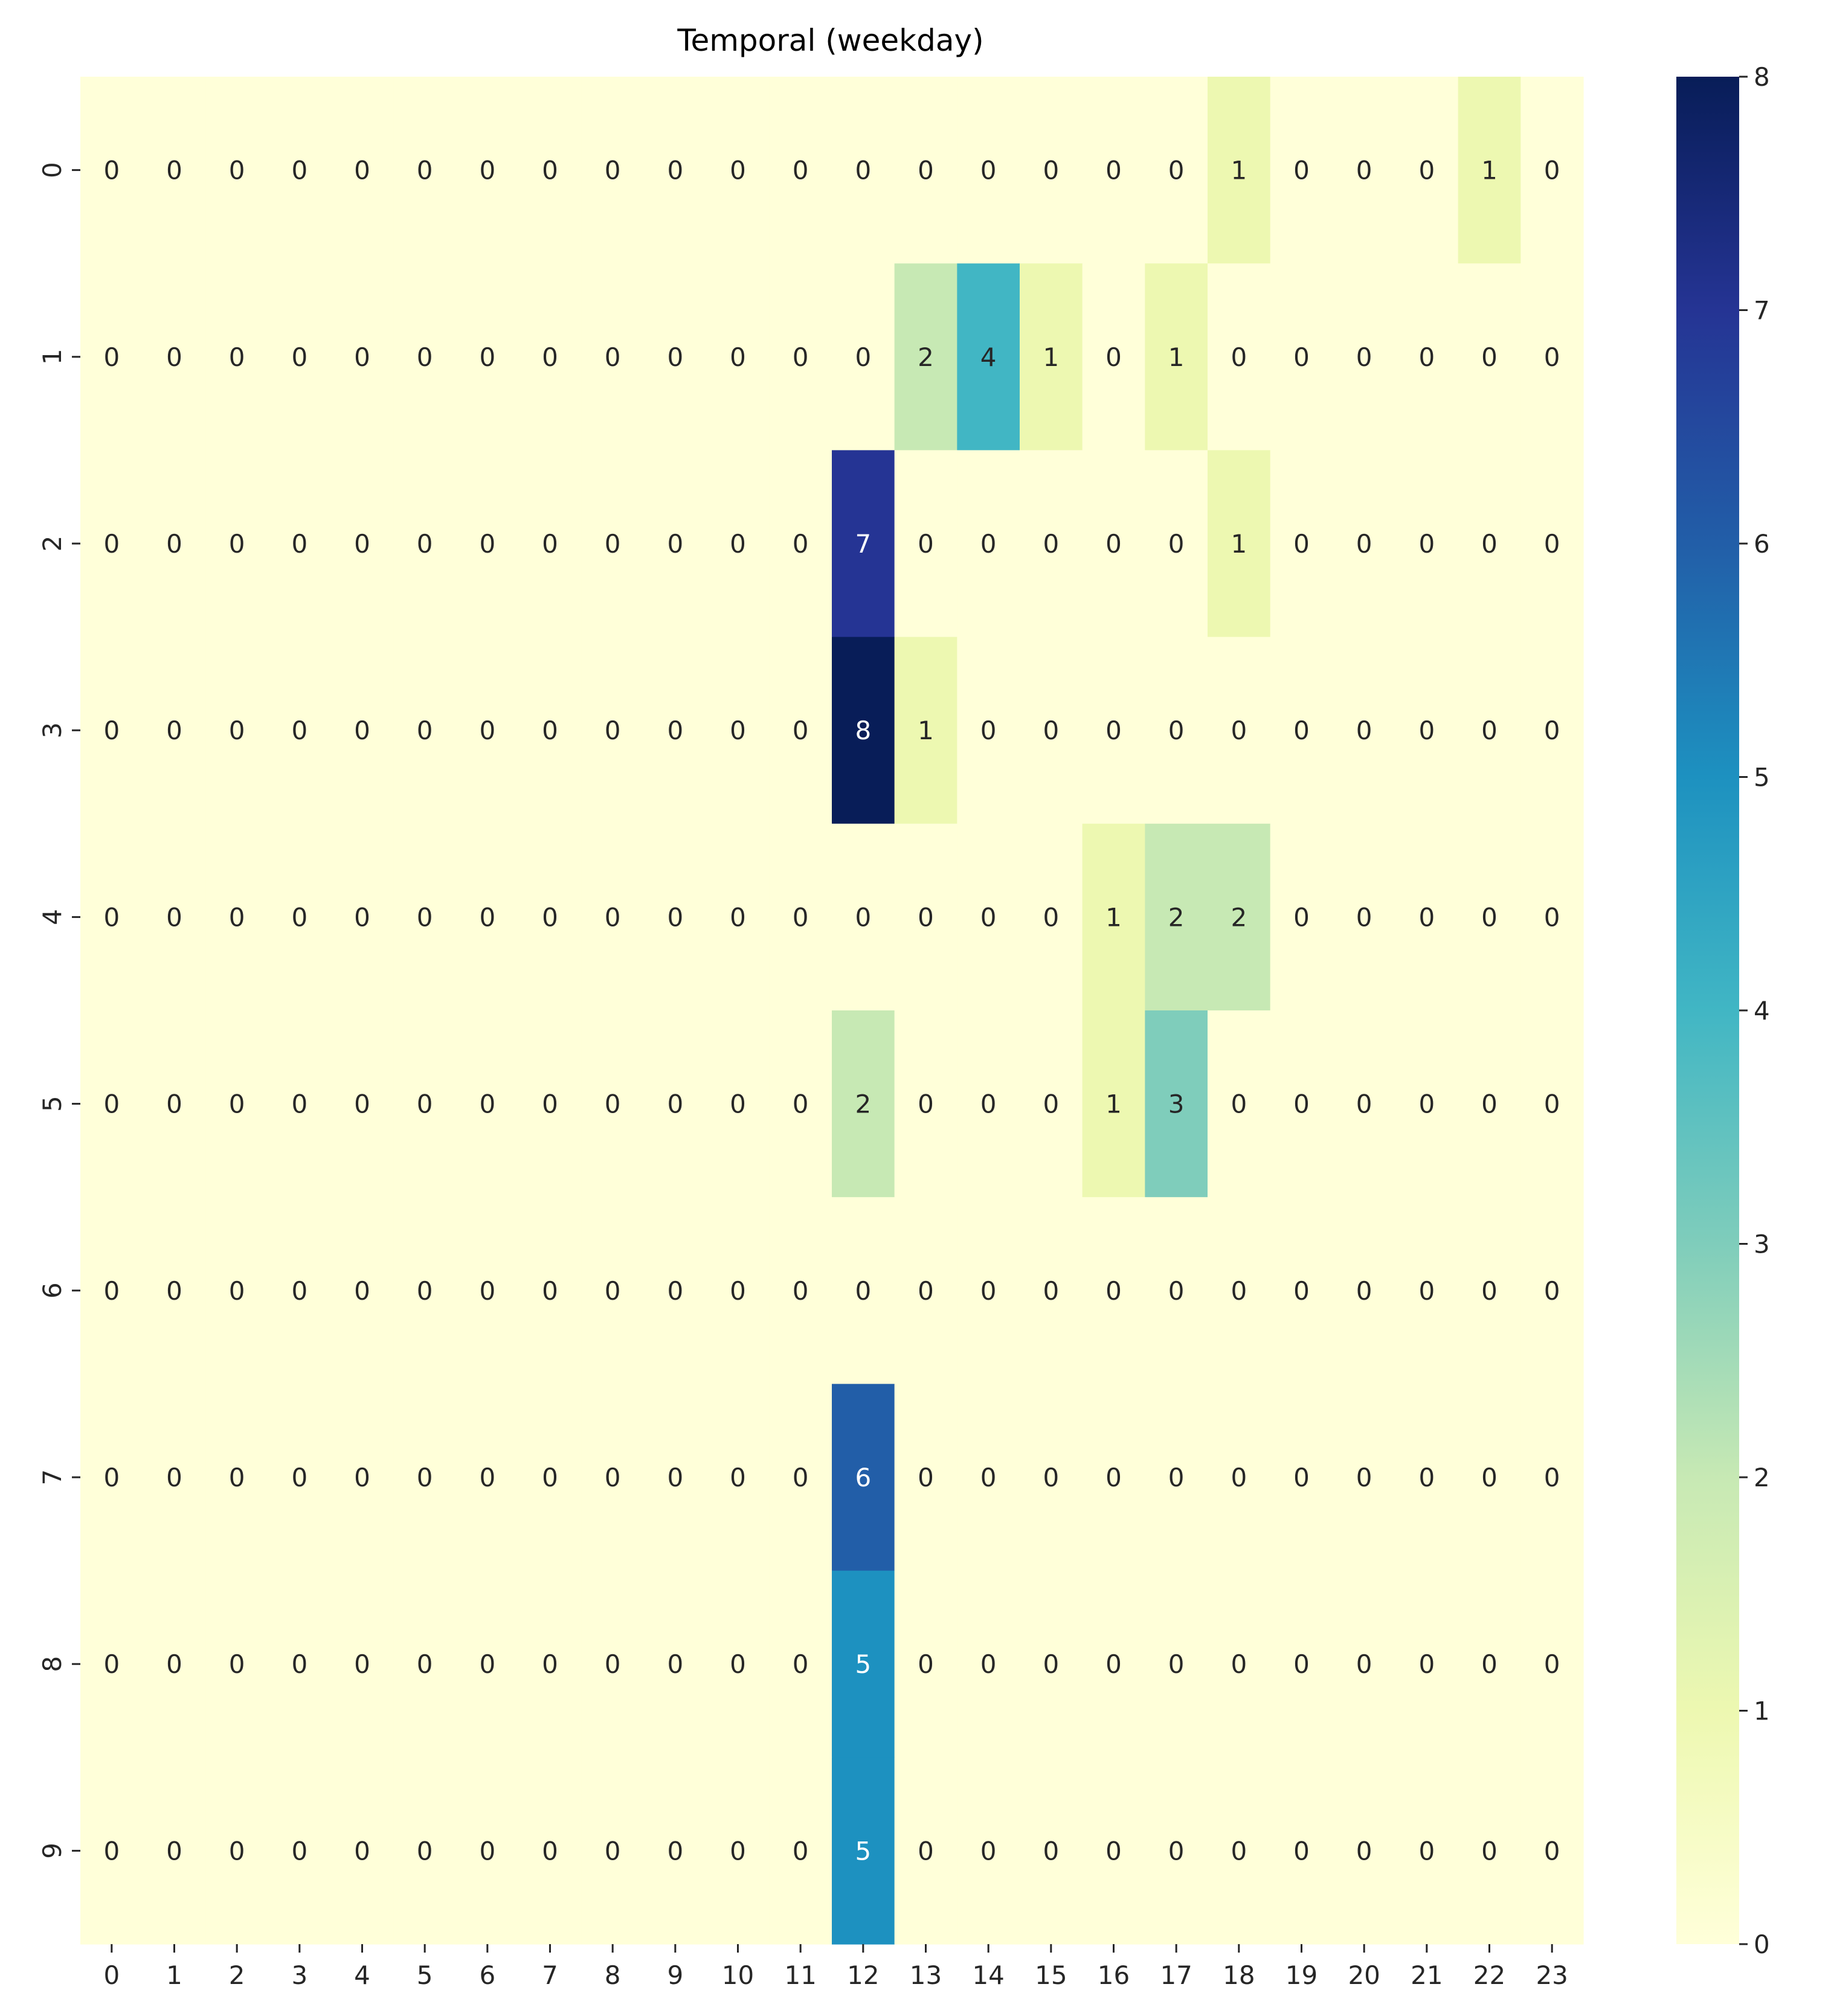 This screenshot has width=1834, height=2016. What do you see at coordinates (1762, 311) in the screenshot?
I see `colorbar-tick-label: 7` at bounding box center [1762, 311].